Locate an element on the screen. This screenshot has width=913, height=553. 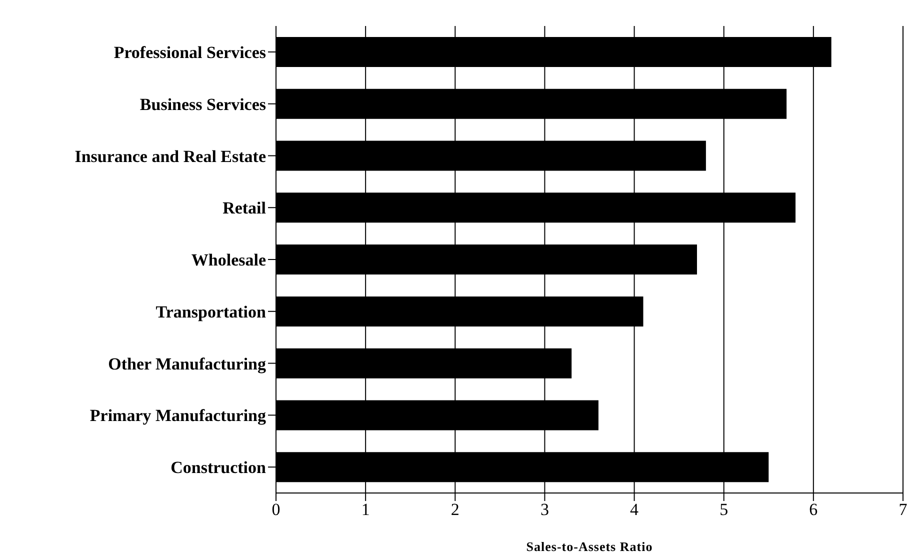
y-tick-label: Other Manufacturing is located at coordinates (187, 364).